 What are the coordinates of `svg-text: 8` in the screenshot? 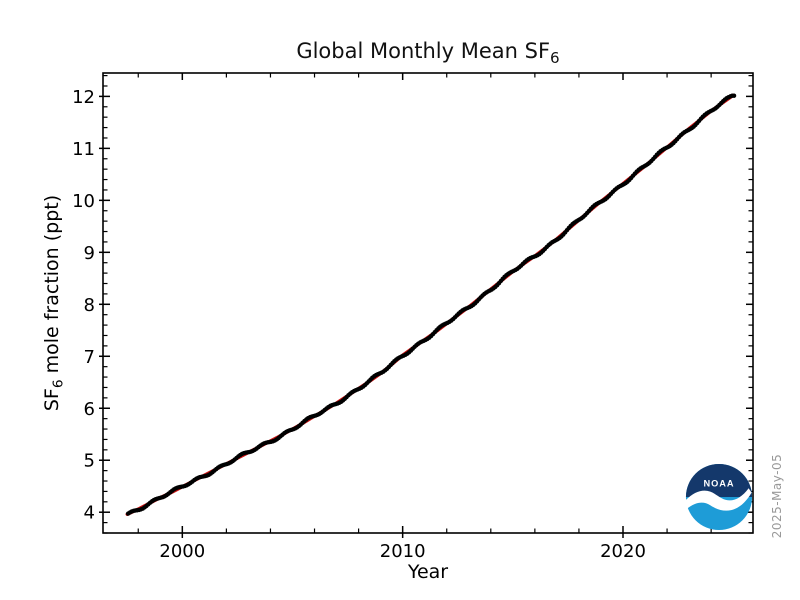 It's located at (89, 305).